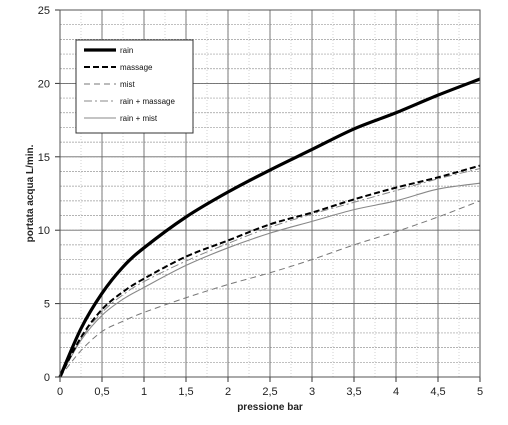  I want to click on x-tick-label: 2, so click(228, 392).